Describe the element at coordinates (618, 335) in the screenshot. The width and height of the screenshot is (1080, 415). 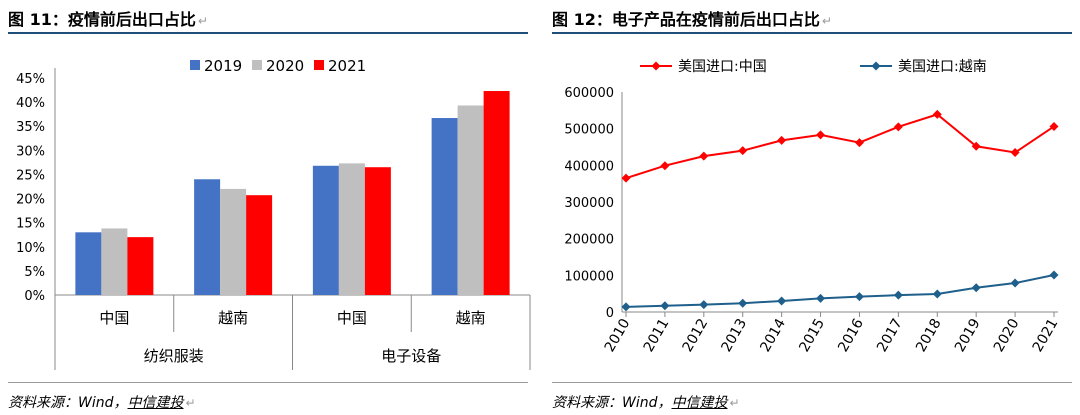
I see `x-tick-label: 2010` at that location.